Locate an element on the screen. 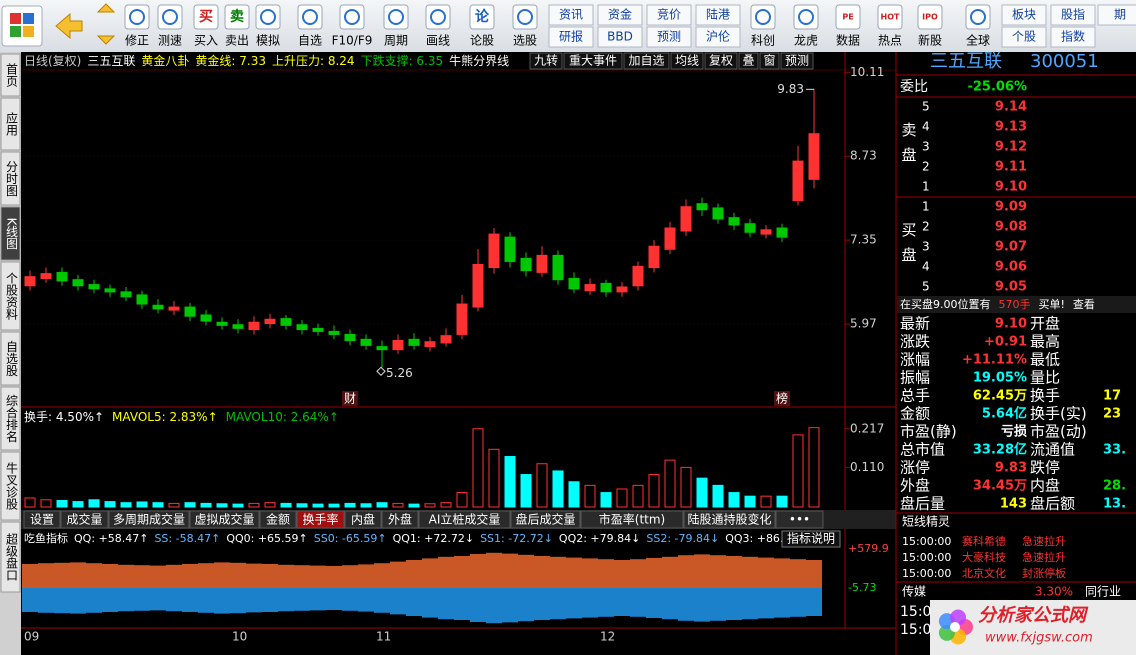  tab-label: 外盘 is located at coordinates (400, 519).